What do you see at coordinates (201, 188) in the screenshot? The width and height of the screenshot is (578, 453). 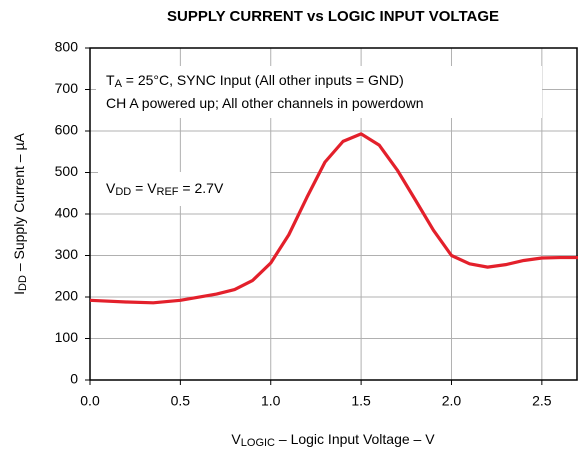 I see `label-part: = 2.7V` at bounding box center [201, 188].